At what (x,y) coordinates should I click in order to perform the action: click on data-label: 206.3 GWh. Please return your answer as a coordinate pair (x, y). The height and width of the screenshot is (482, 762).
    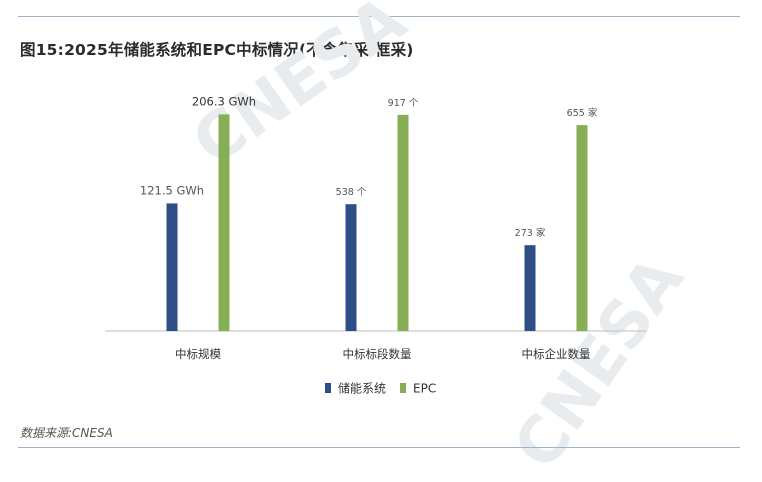
    Looking at the image, I should click on (224, 101).